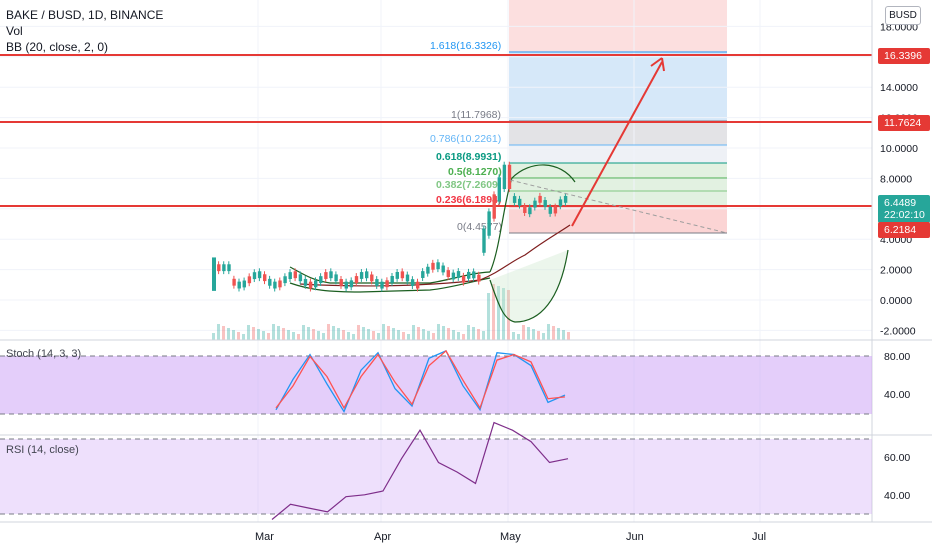 This screenshot has height=550, width=932. I want to click on currency-button: BUSD, so click(903, 15).